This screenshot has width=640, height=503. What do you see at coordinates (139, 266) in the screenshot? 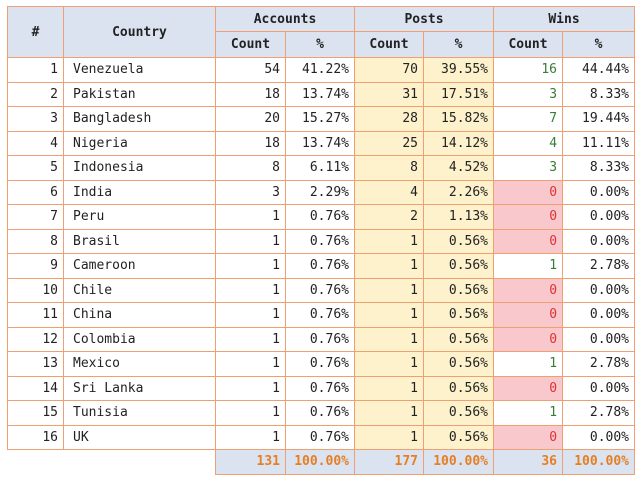
I see `row-country: Cameroon` at bounding box center [139, 266].